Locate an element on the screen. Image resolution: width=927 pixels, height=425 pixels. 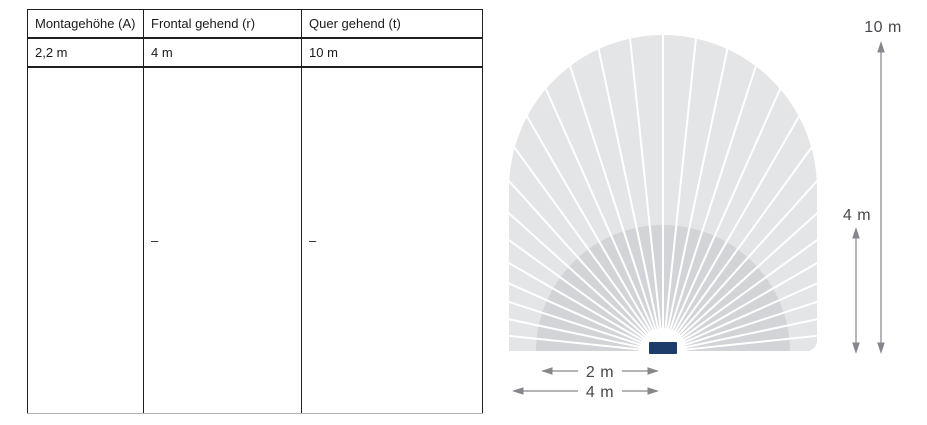
label-inner-width: 2 m is located at coordinates (600, 372).